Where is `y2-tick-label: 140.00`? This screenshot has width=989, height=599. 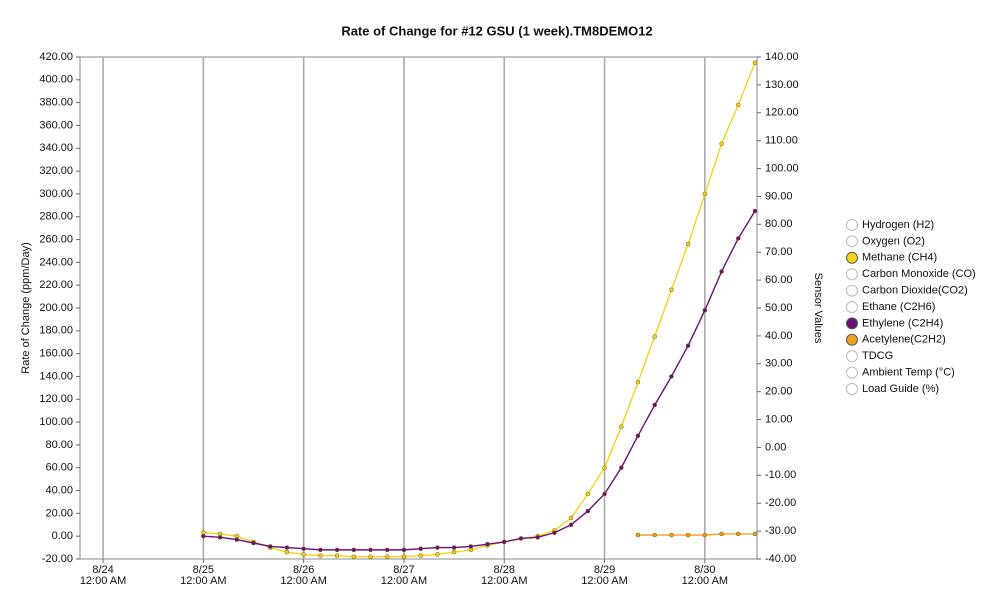
y2-tick-label: 140.00 is located at coordinates (782, 57).